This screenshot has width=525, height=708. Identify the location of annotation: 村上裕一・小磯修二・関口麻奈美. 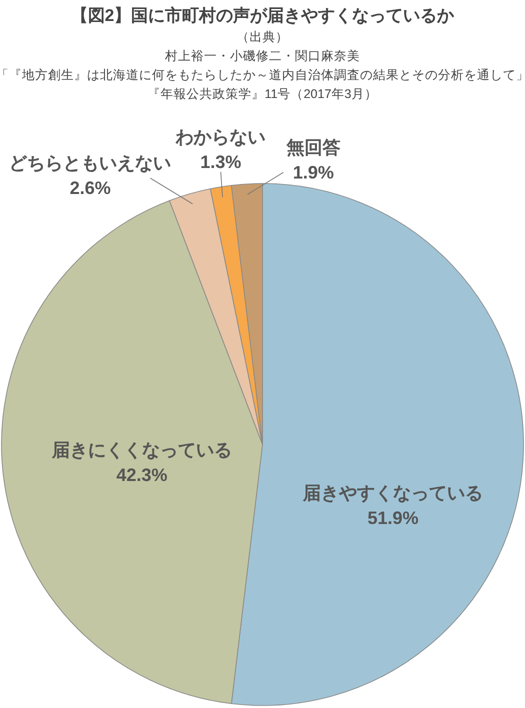
(262, 56).